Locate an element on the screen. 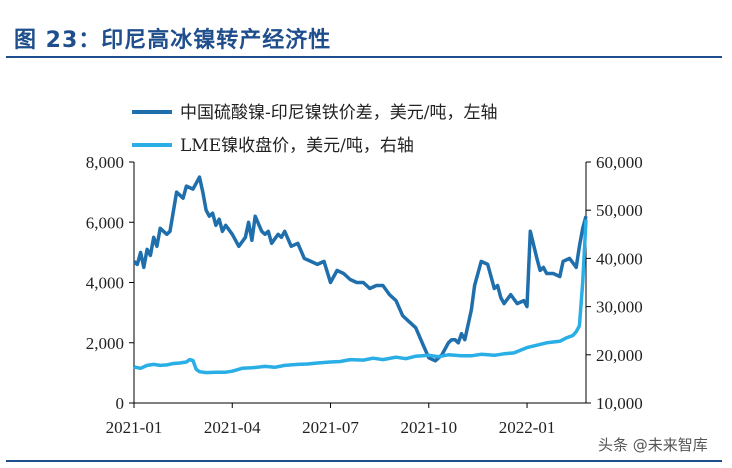 The image size is (732, 468). x-tick-label: 2022-01 is located at coordinates (527, 427).